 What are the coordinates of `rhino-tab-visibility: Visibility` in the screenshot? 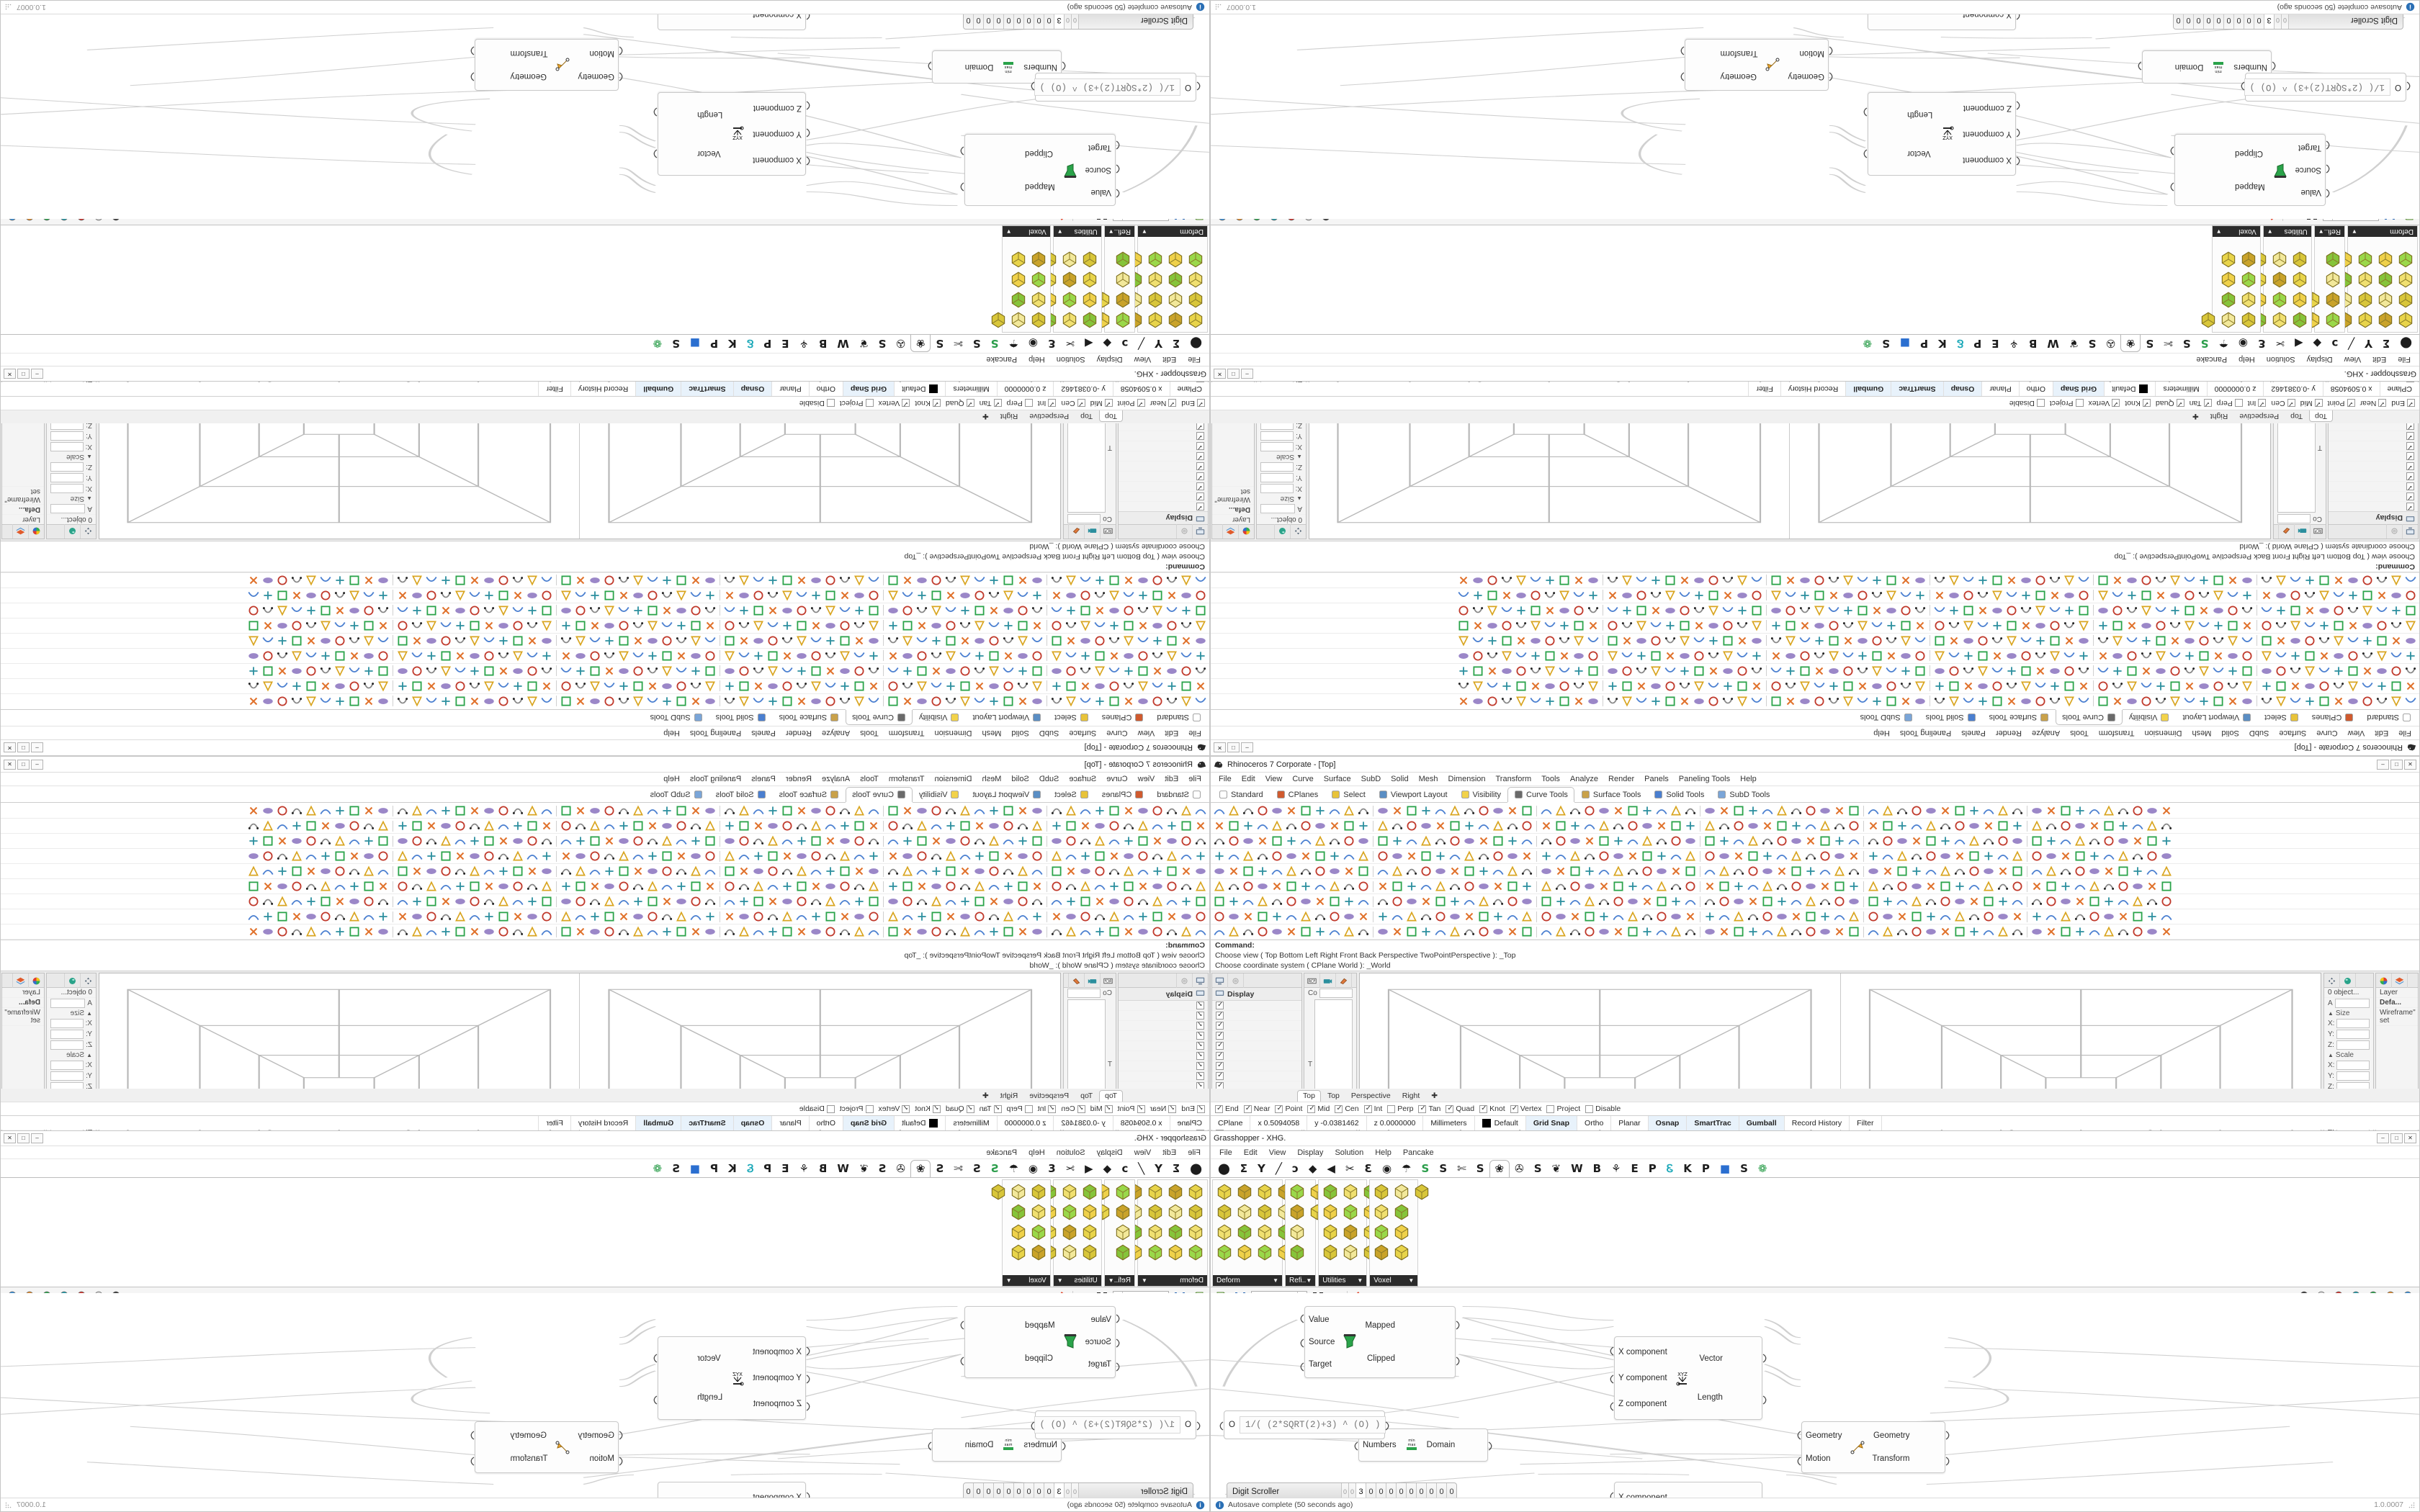 It's located at (2150, 717).